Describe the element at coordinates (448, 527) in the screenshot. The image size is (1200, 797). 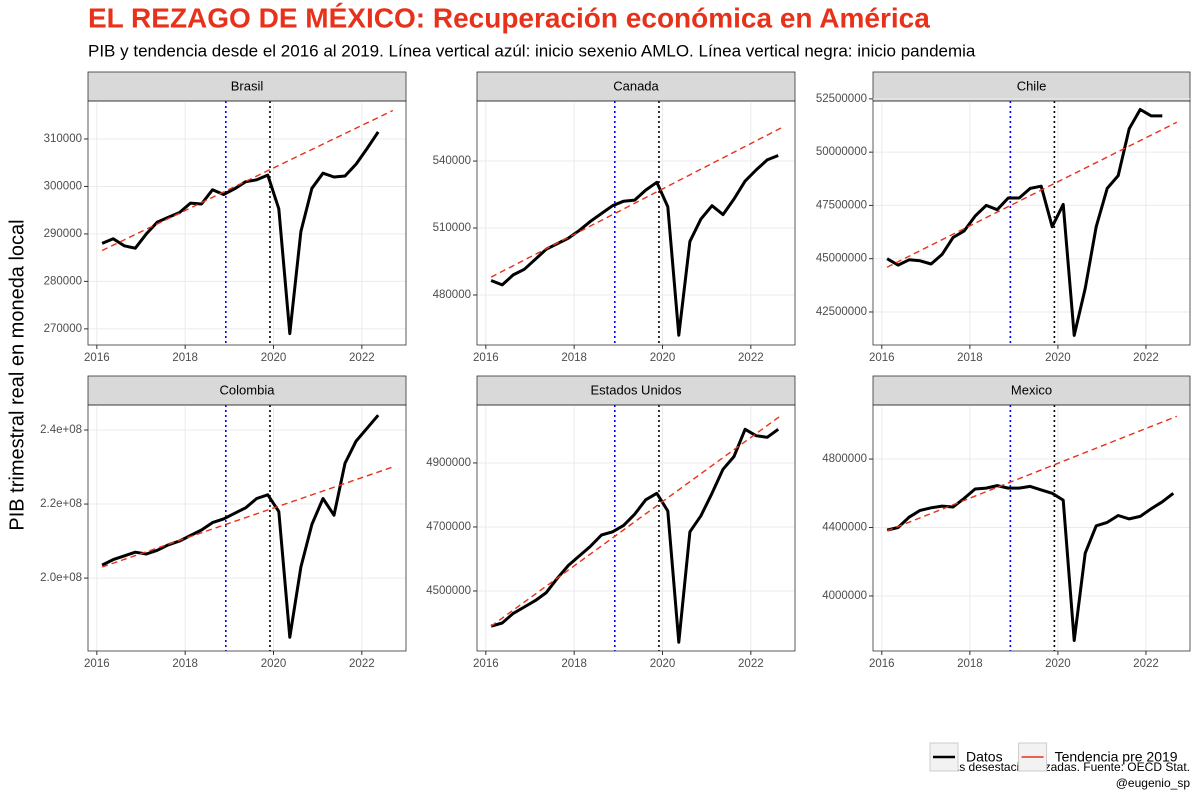
I see `y-tick-label: 4700000` at that location.